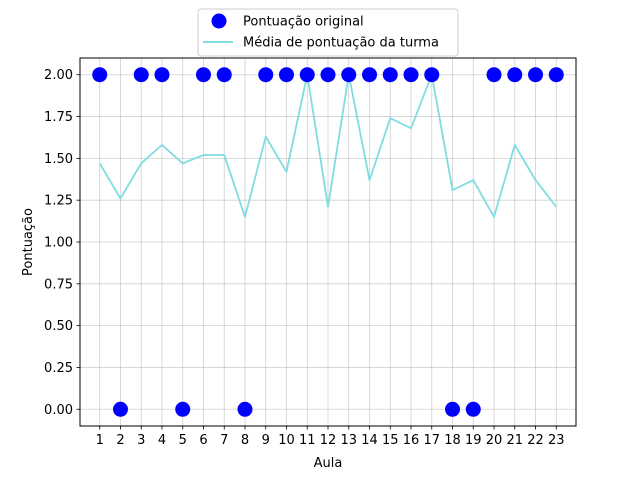 This screenshot has height=480, width=640. What do you see at coordinates (58, 201) in the screenshot?
I see `y-tick-label: 1.25` at bounding box center [58, 201].